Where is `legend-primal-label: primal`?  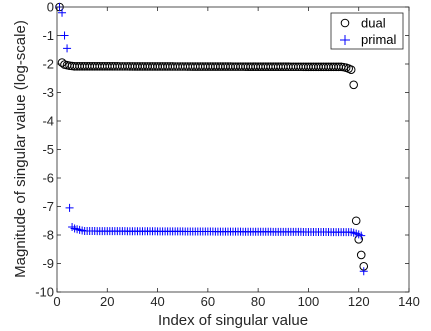 legend-primal-label: primal is located at coordinates (379, 39).